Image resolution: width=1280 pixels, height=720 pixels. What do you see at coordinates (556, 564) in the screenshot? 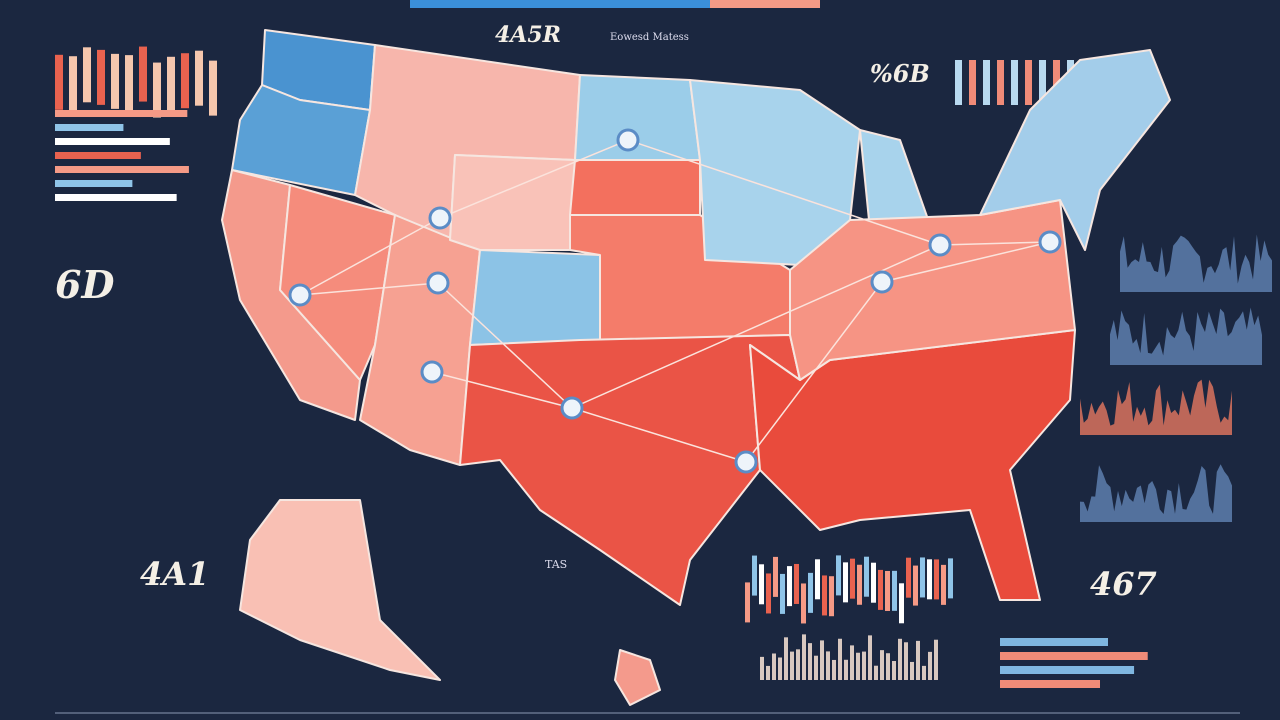
I see `label: TAS` at bounding box center [556, 564].